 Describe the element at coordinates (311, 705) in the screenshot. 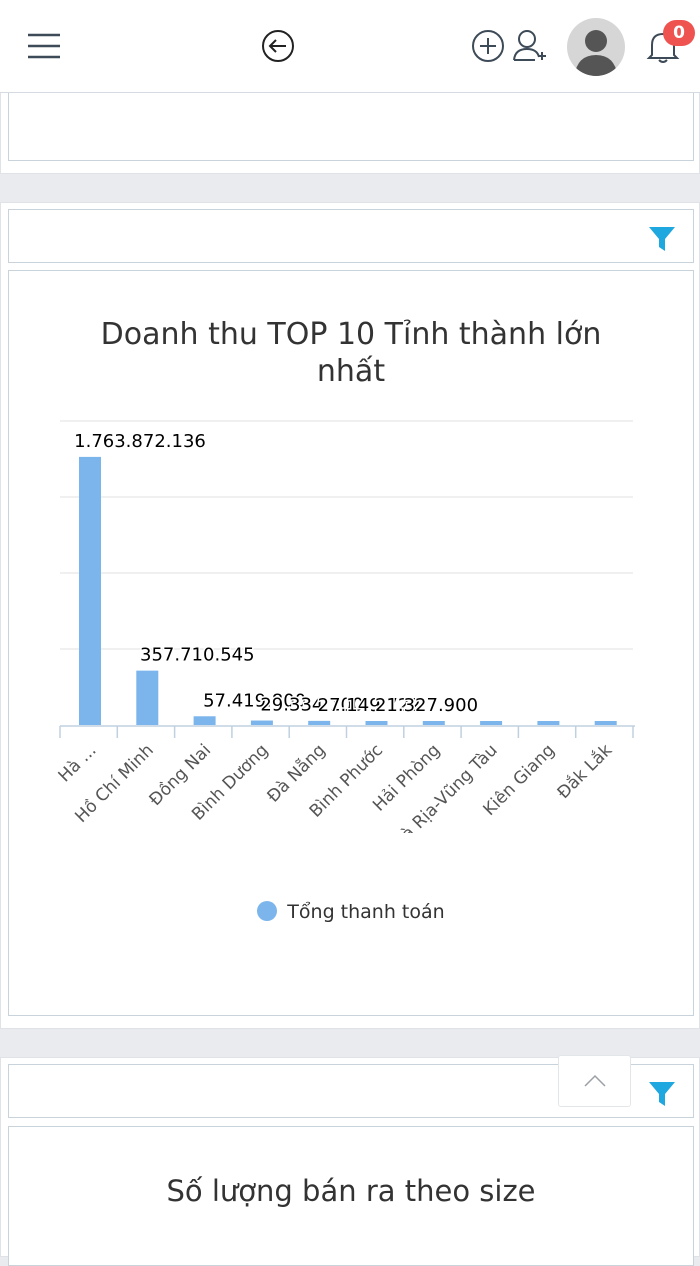

I see `bar-data-label: 29.334.100` at that location.